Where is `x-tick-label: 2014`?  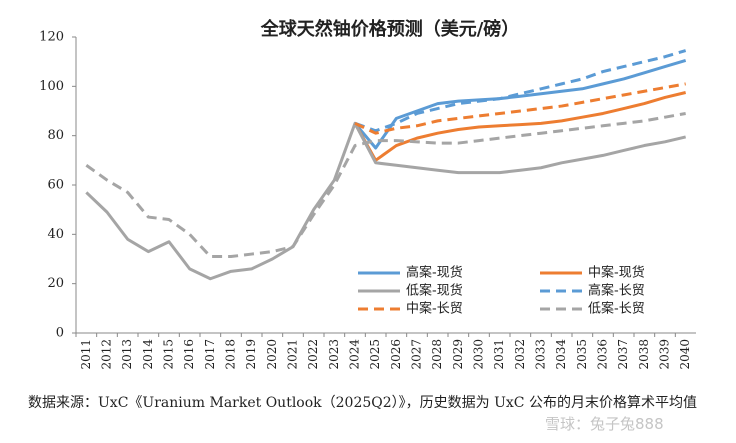 x-tick-label: 2014 is located at coordinates (148, 354).